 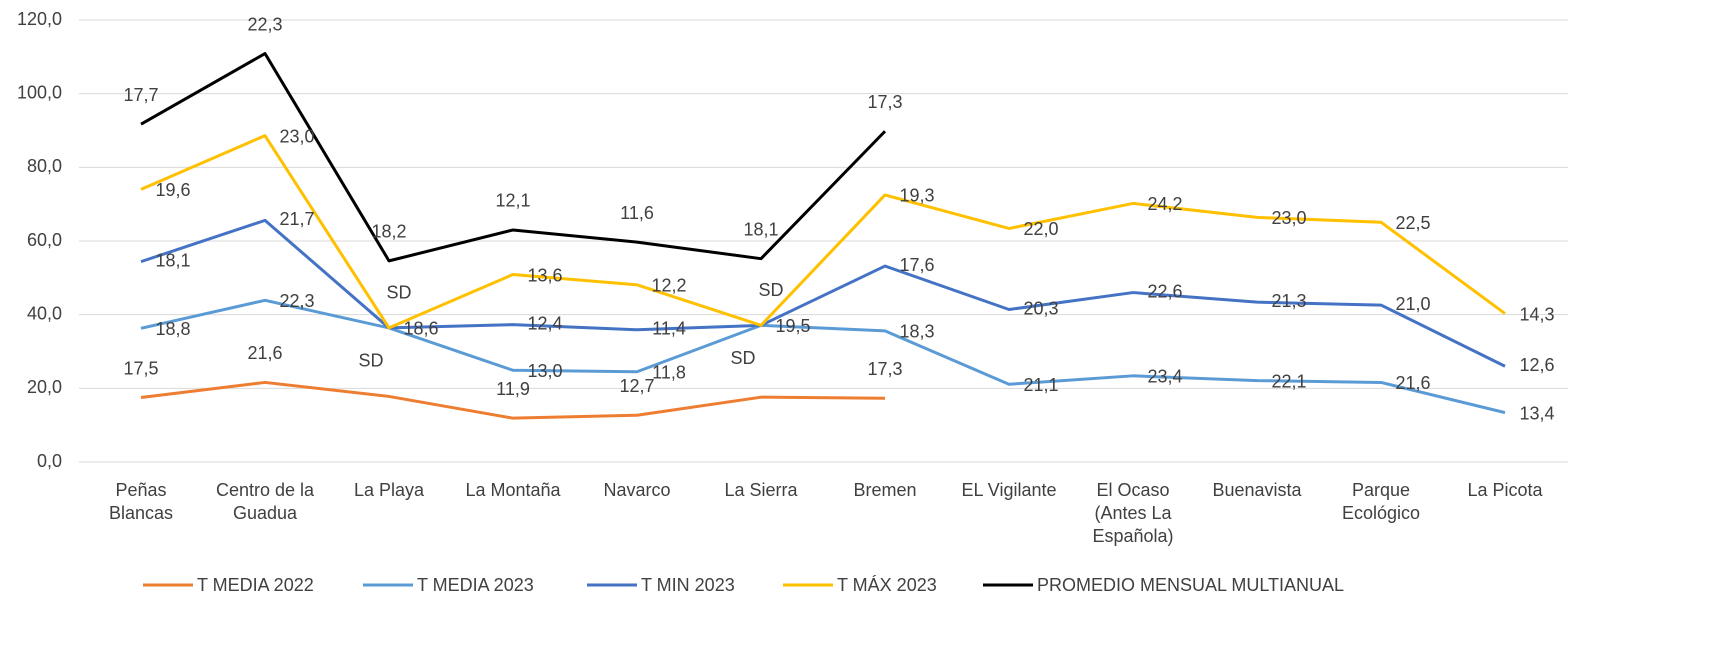 What do you see at coordinates (49, 461) in the screenshot?
I see `y-tick-label: 0,0` at bounding box center [49, 461].